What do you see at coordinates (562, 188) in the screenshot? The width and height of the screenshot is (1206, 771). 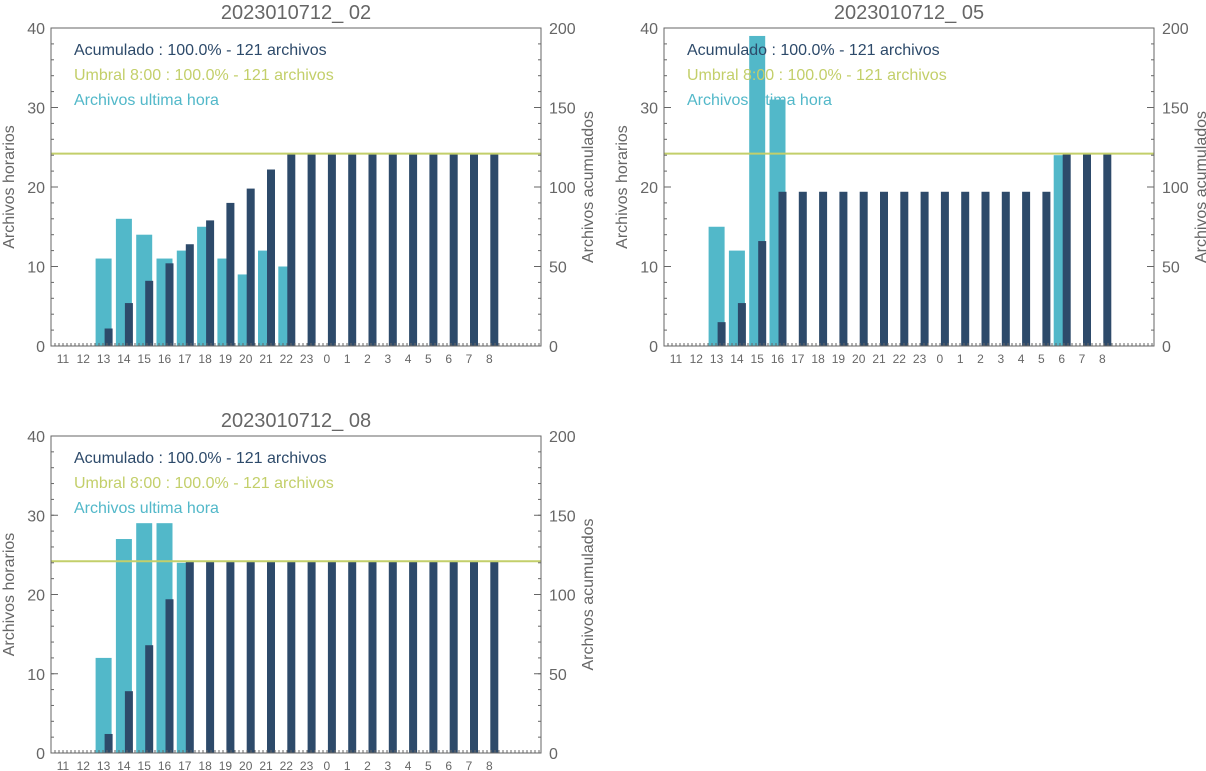 I see `right-tick-label: 100` at bounding box center [562, 188].